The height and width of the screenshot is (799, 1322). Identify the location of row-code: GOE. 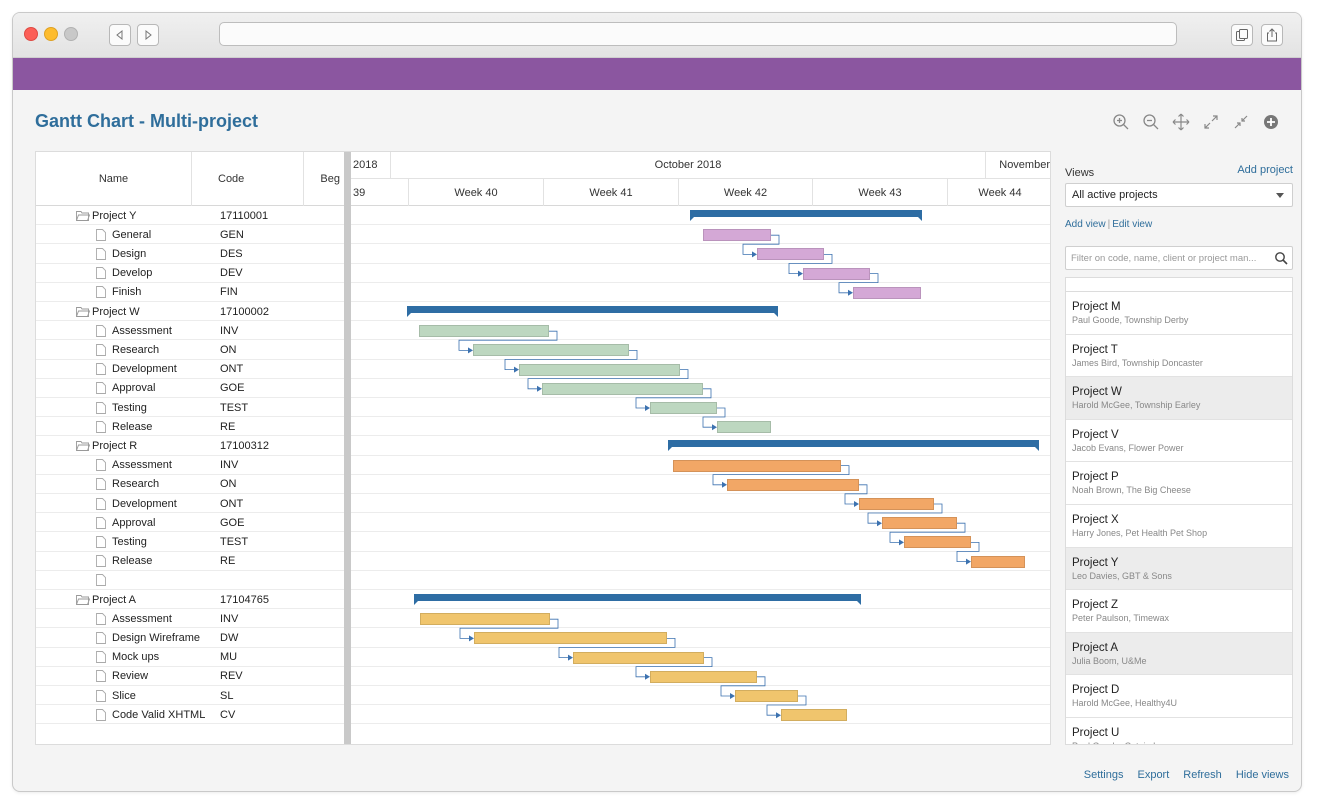
(232, 522).